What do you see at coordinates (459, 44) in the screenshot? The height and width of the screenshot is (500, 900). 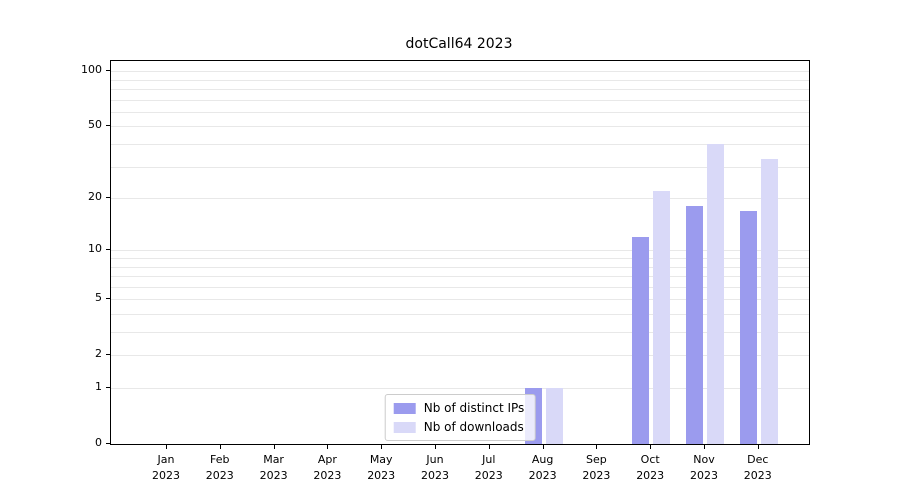 I see `chart-title: dotCall64 2023` at bounding box center [459, 44].